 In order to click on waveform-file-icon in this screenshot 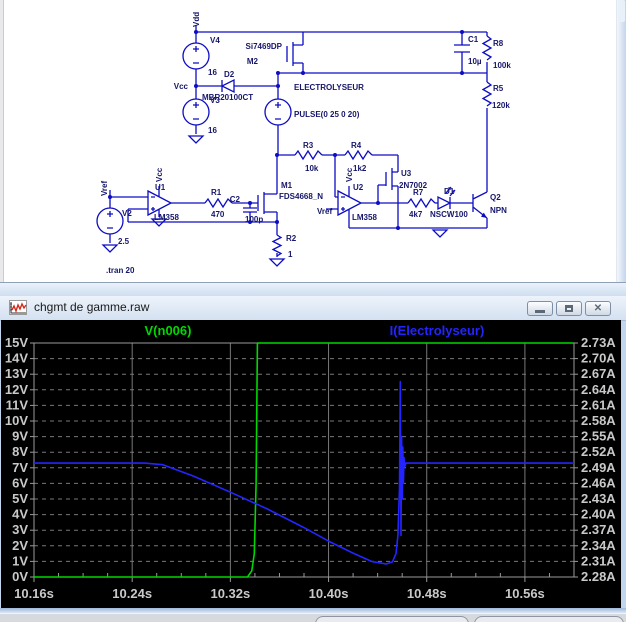, I will do `click(18, 307)`.